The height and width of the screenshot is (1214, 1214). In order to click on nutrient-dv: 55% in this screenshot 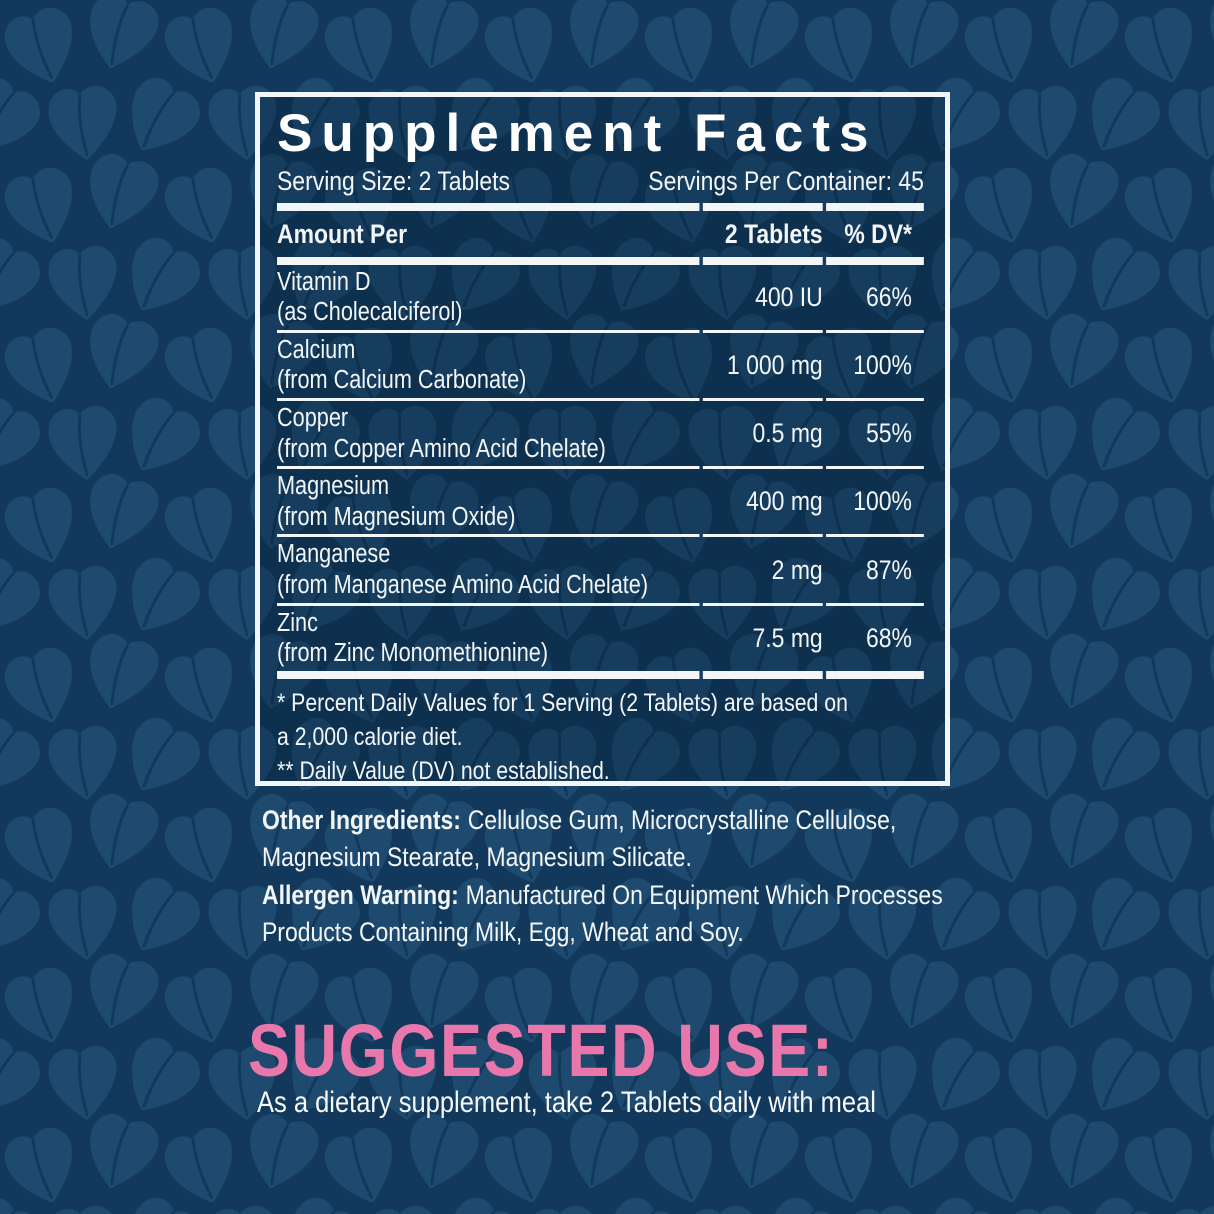, I will do `click(889, 433)`.